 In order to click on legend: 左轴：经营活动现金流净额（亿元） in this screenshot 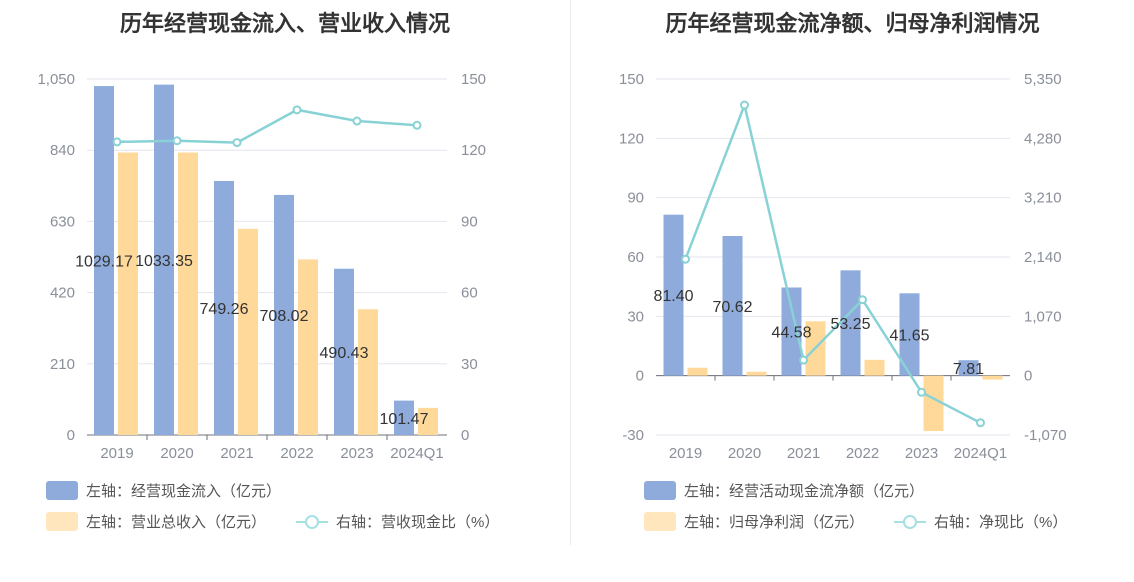, I will do `click(795, 490)`.